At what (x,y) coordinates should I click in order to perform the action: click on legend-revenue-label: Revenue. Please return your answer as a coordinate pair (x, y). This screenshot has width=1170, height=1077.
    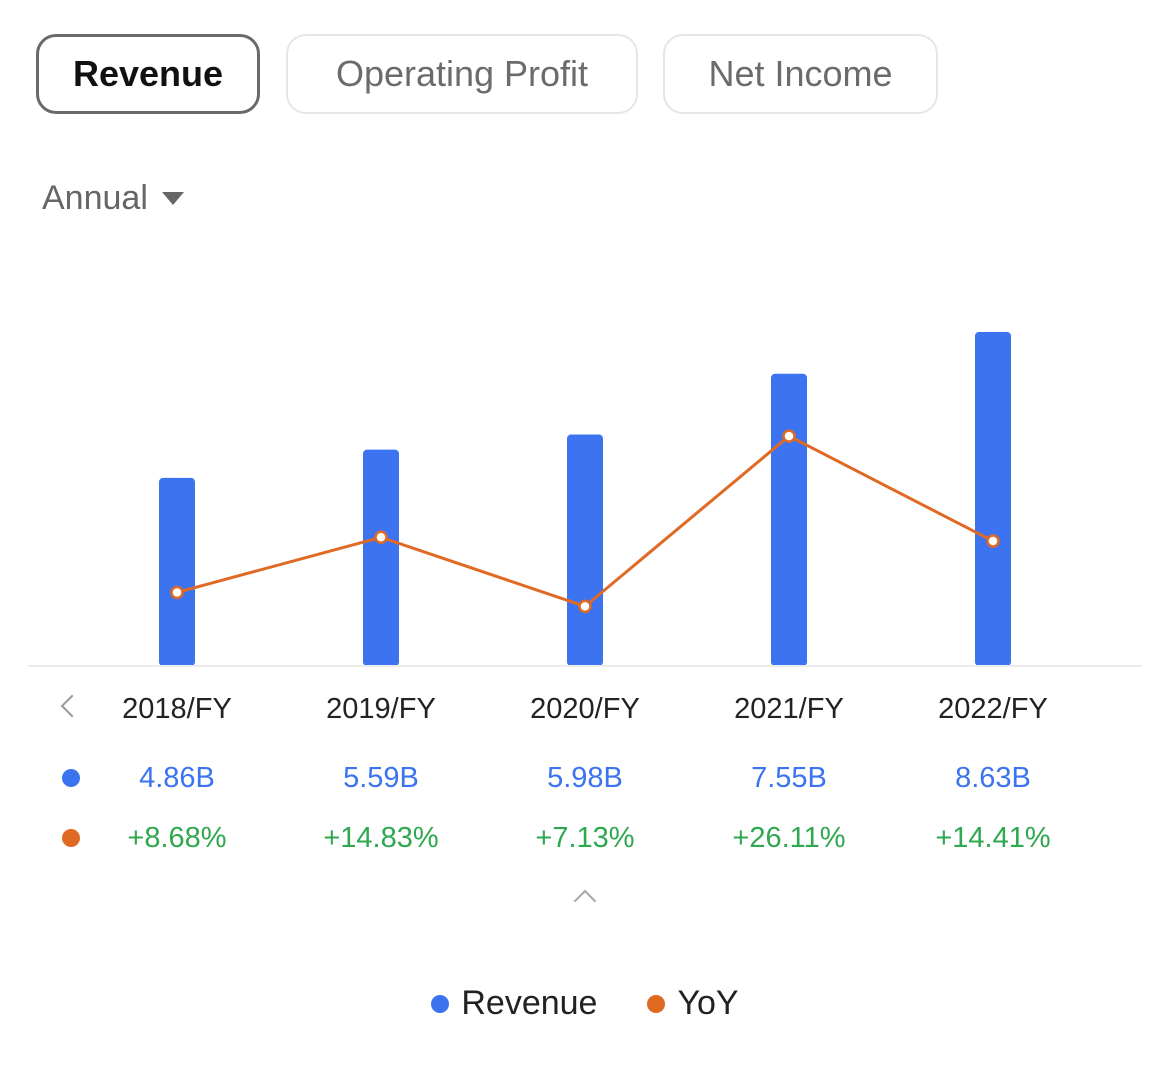
    Looking at the image, I should click on (529, 1003).